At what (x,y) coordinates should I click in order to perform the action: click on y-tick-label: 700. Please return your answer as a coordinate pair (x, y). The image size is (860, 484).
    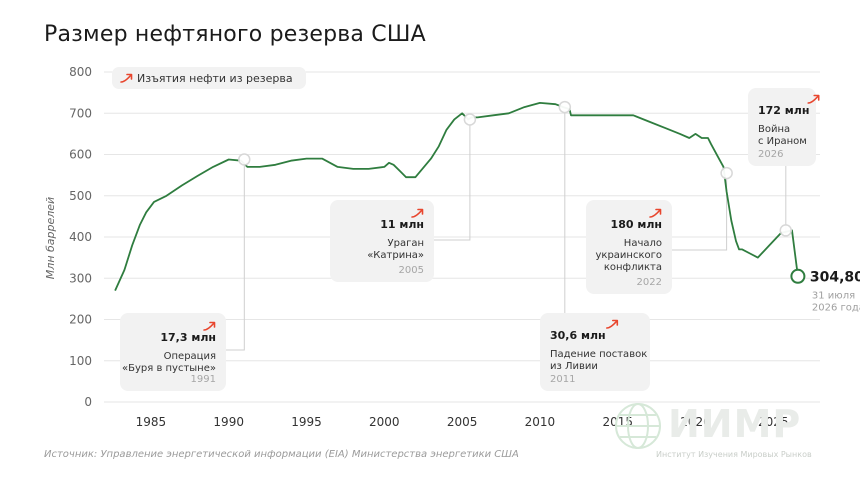
    Looking at the image, I should click on (80, 113).